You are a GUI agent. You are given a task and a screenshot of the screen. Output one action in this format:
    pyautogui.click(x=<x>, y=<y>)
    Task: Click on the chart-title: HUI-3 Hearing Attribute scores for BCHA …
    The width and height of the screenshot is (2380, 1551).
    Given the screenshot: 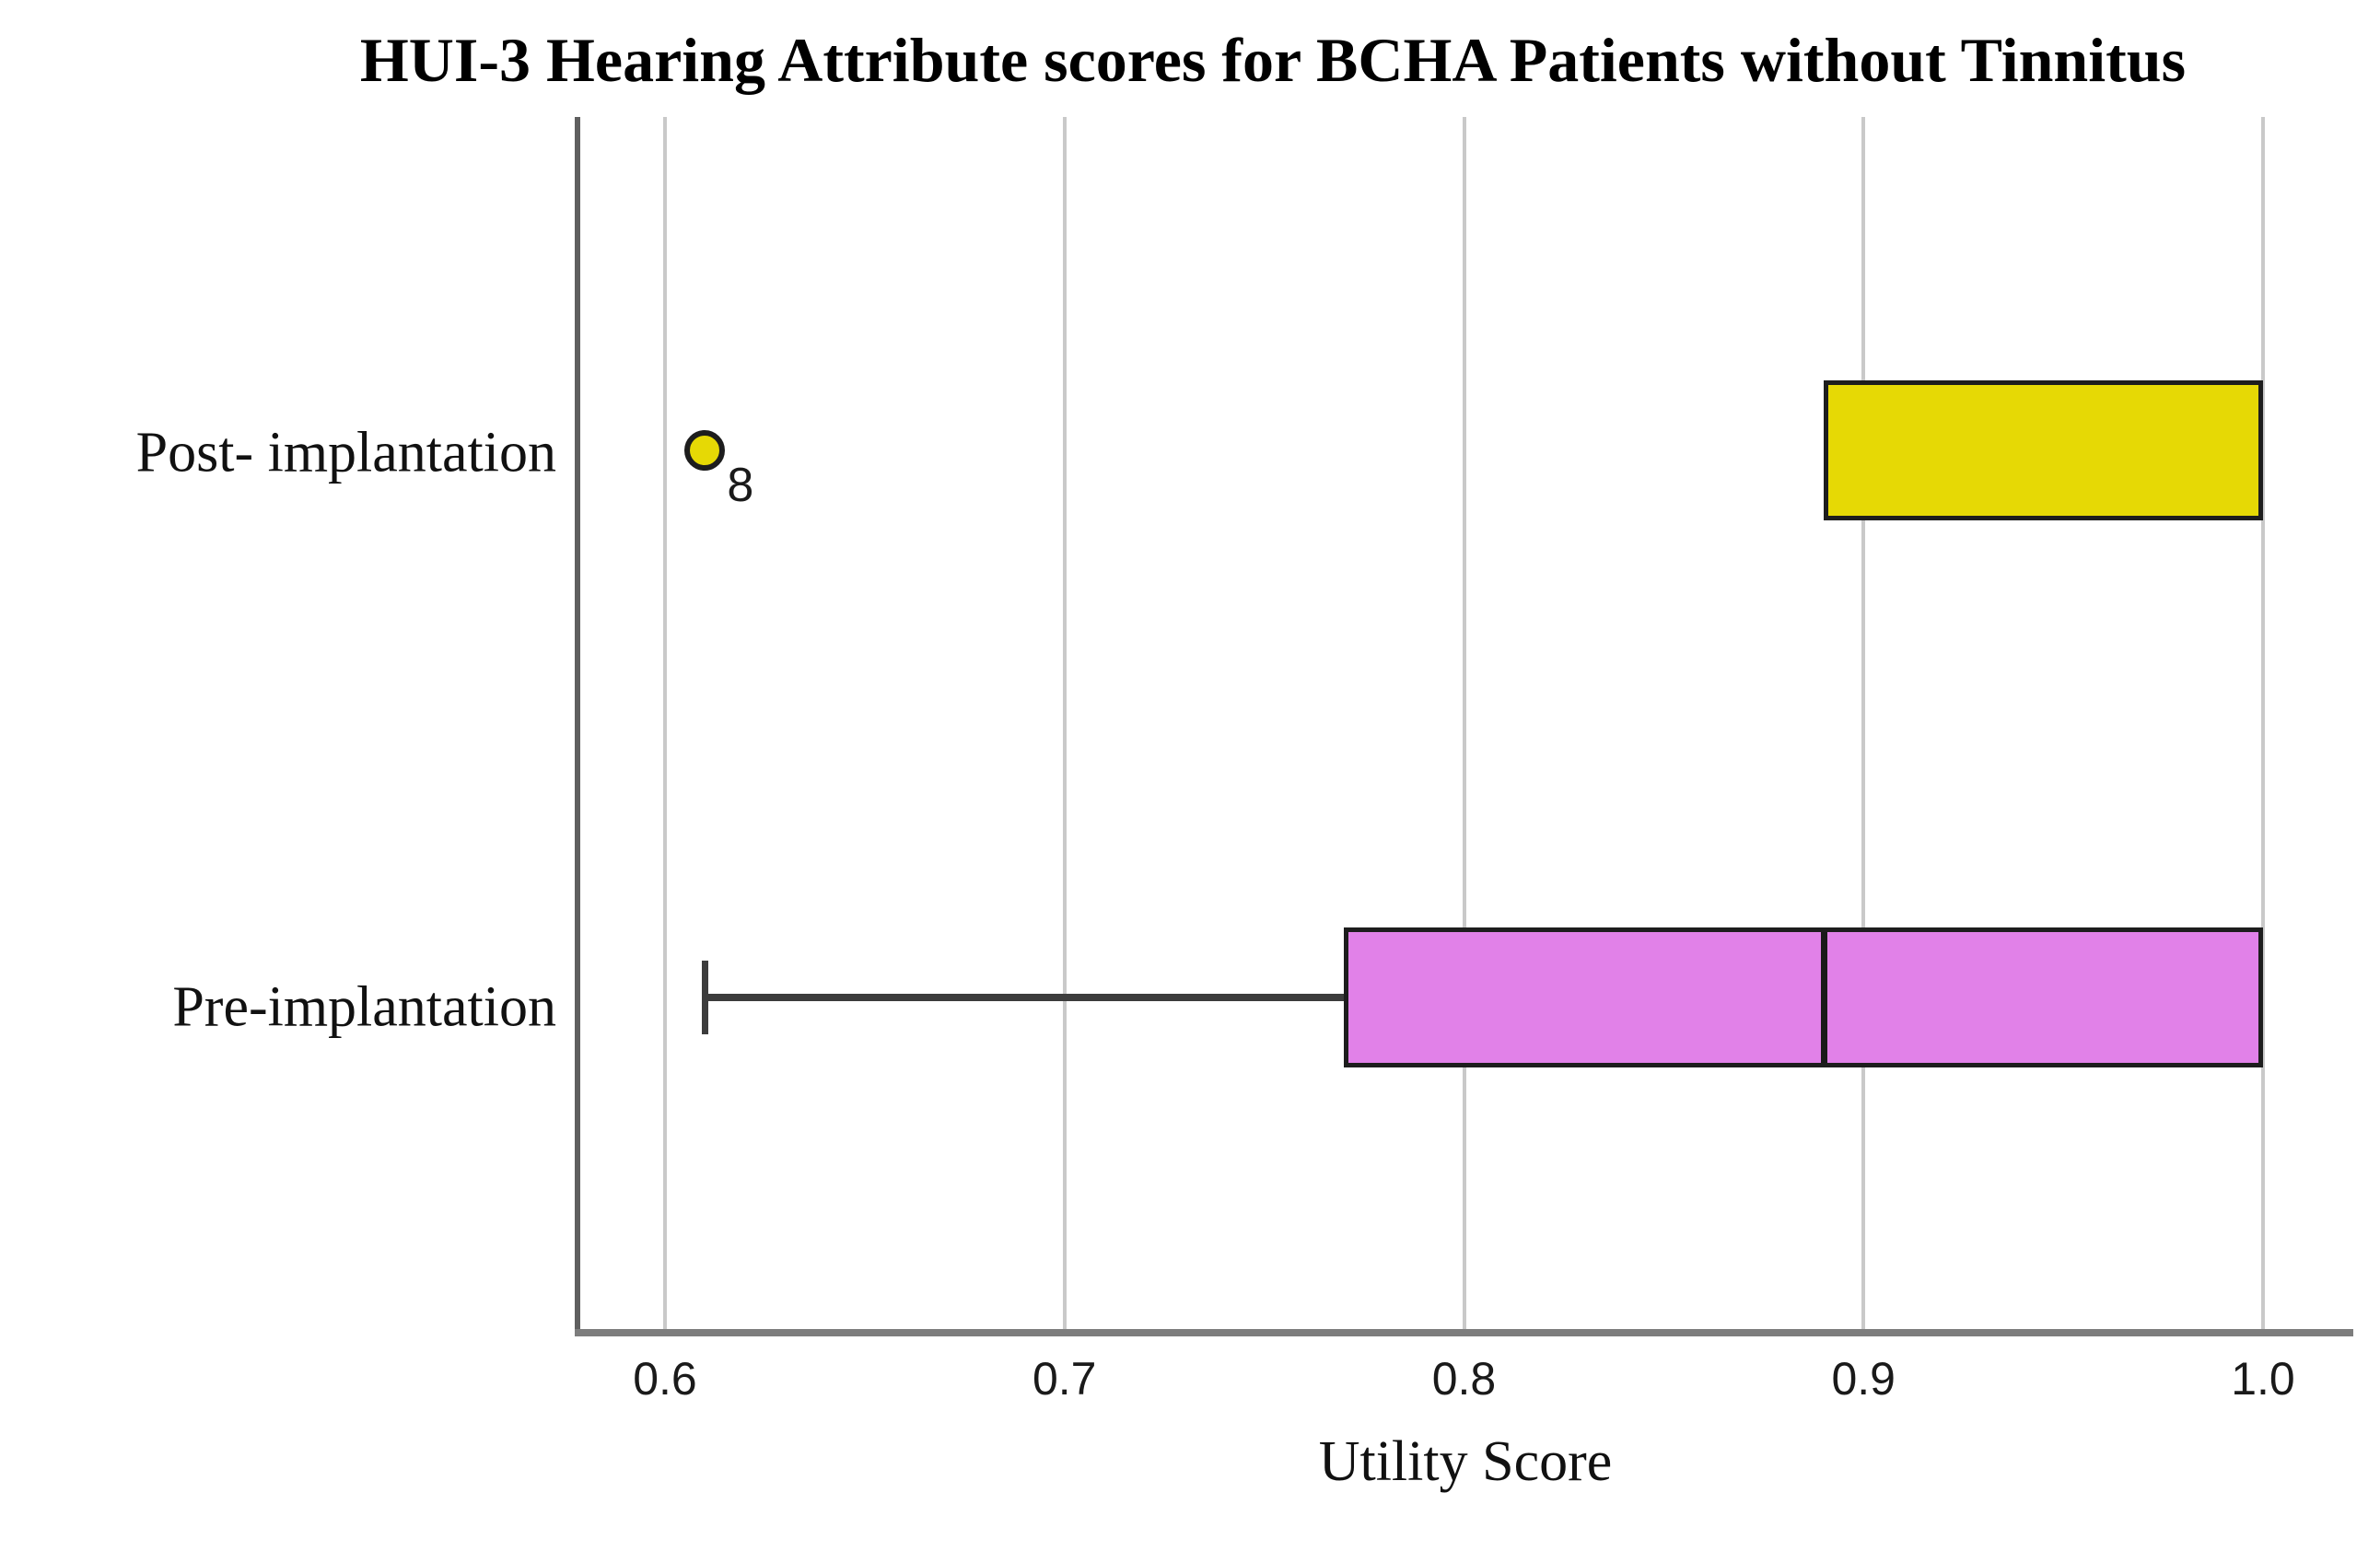 What is the action you would take?
    pyautogui.click(x=1273, y=60)
    